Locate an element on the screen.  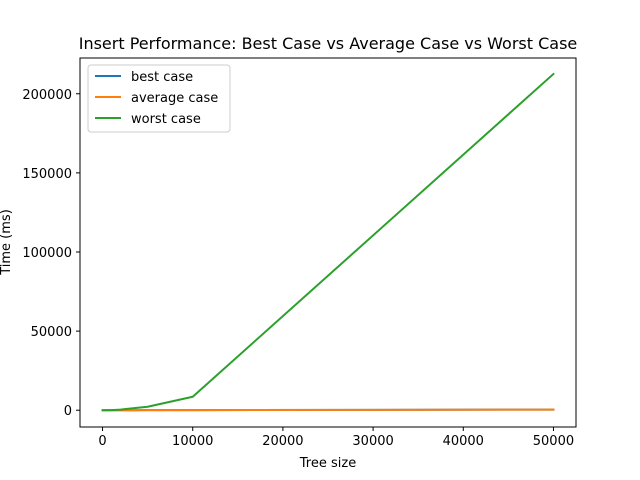
x-tick-label: 10000 is located at coordinates (192, 441).